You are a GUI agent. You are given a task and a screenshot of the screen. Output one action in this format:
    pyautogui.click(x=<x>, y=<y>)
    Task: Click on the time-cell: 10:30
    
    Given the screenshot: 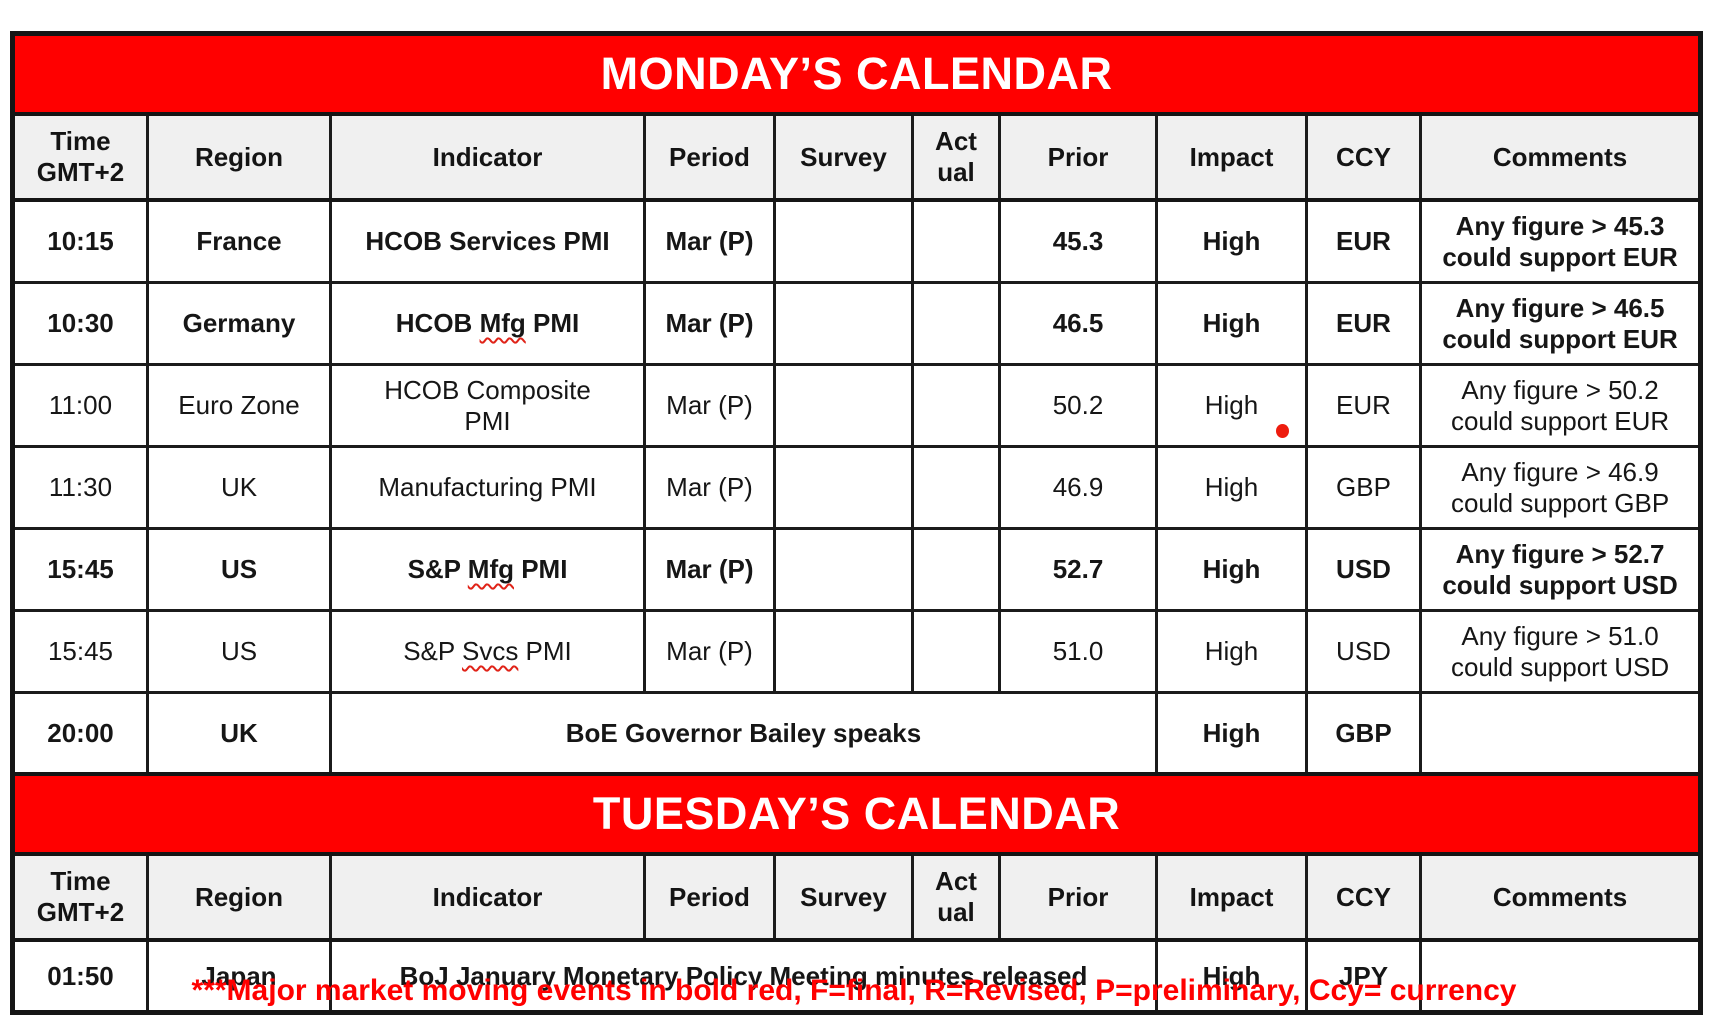 What is the action you would take?
    pyautogui.click(x=80, y=323)
    